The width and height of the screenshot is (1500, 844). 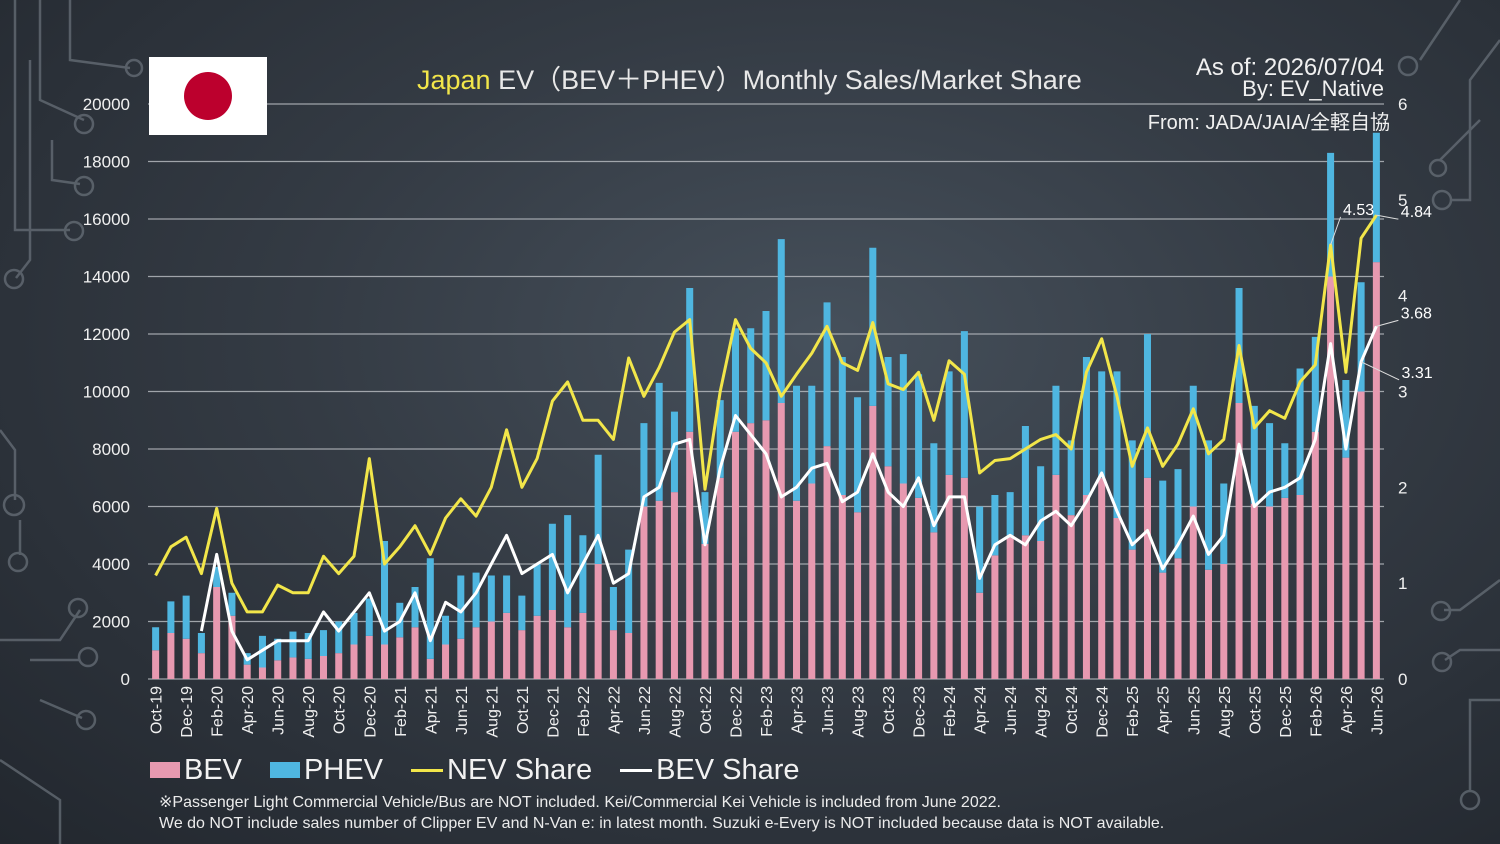 I want to click on data-source: From: JADA/JAIA/全軽自協, so click(x=1268, y=123).